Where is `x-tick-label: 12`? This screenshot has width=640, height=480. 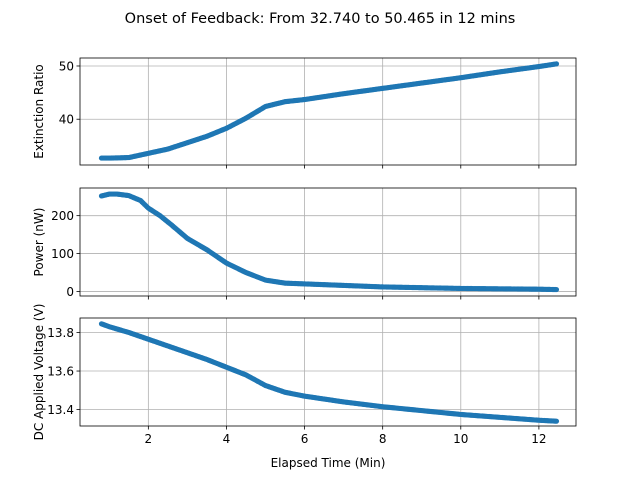 x-tick-label: 12 is located at coordinates (538, 439).